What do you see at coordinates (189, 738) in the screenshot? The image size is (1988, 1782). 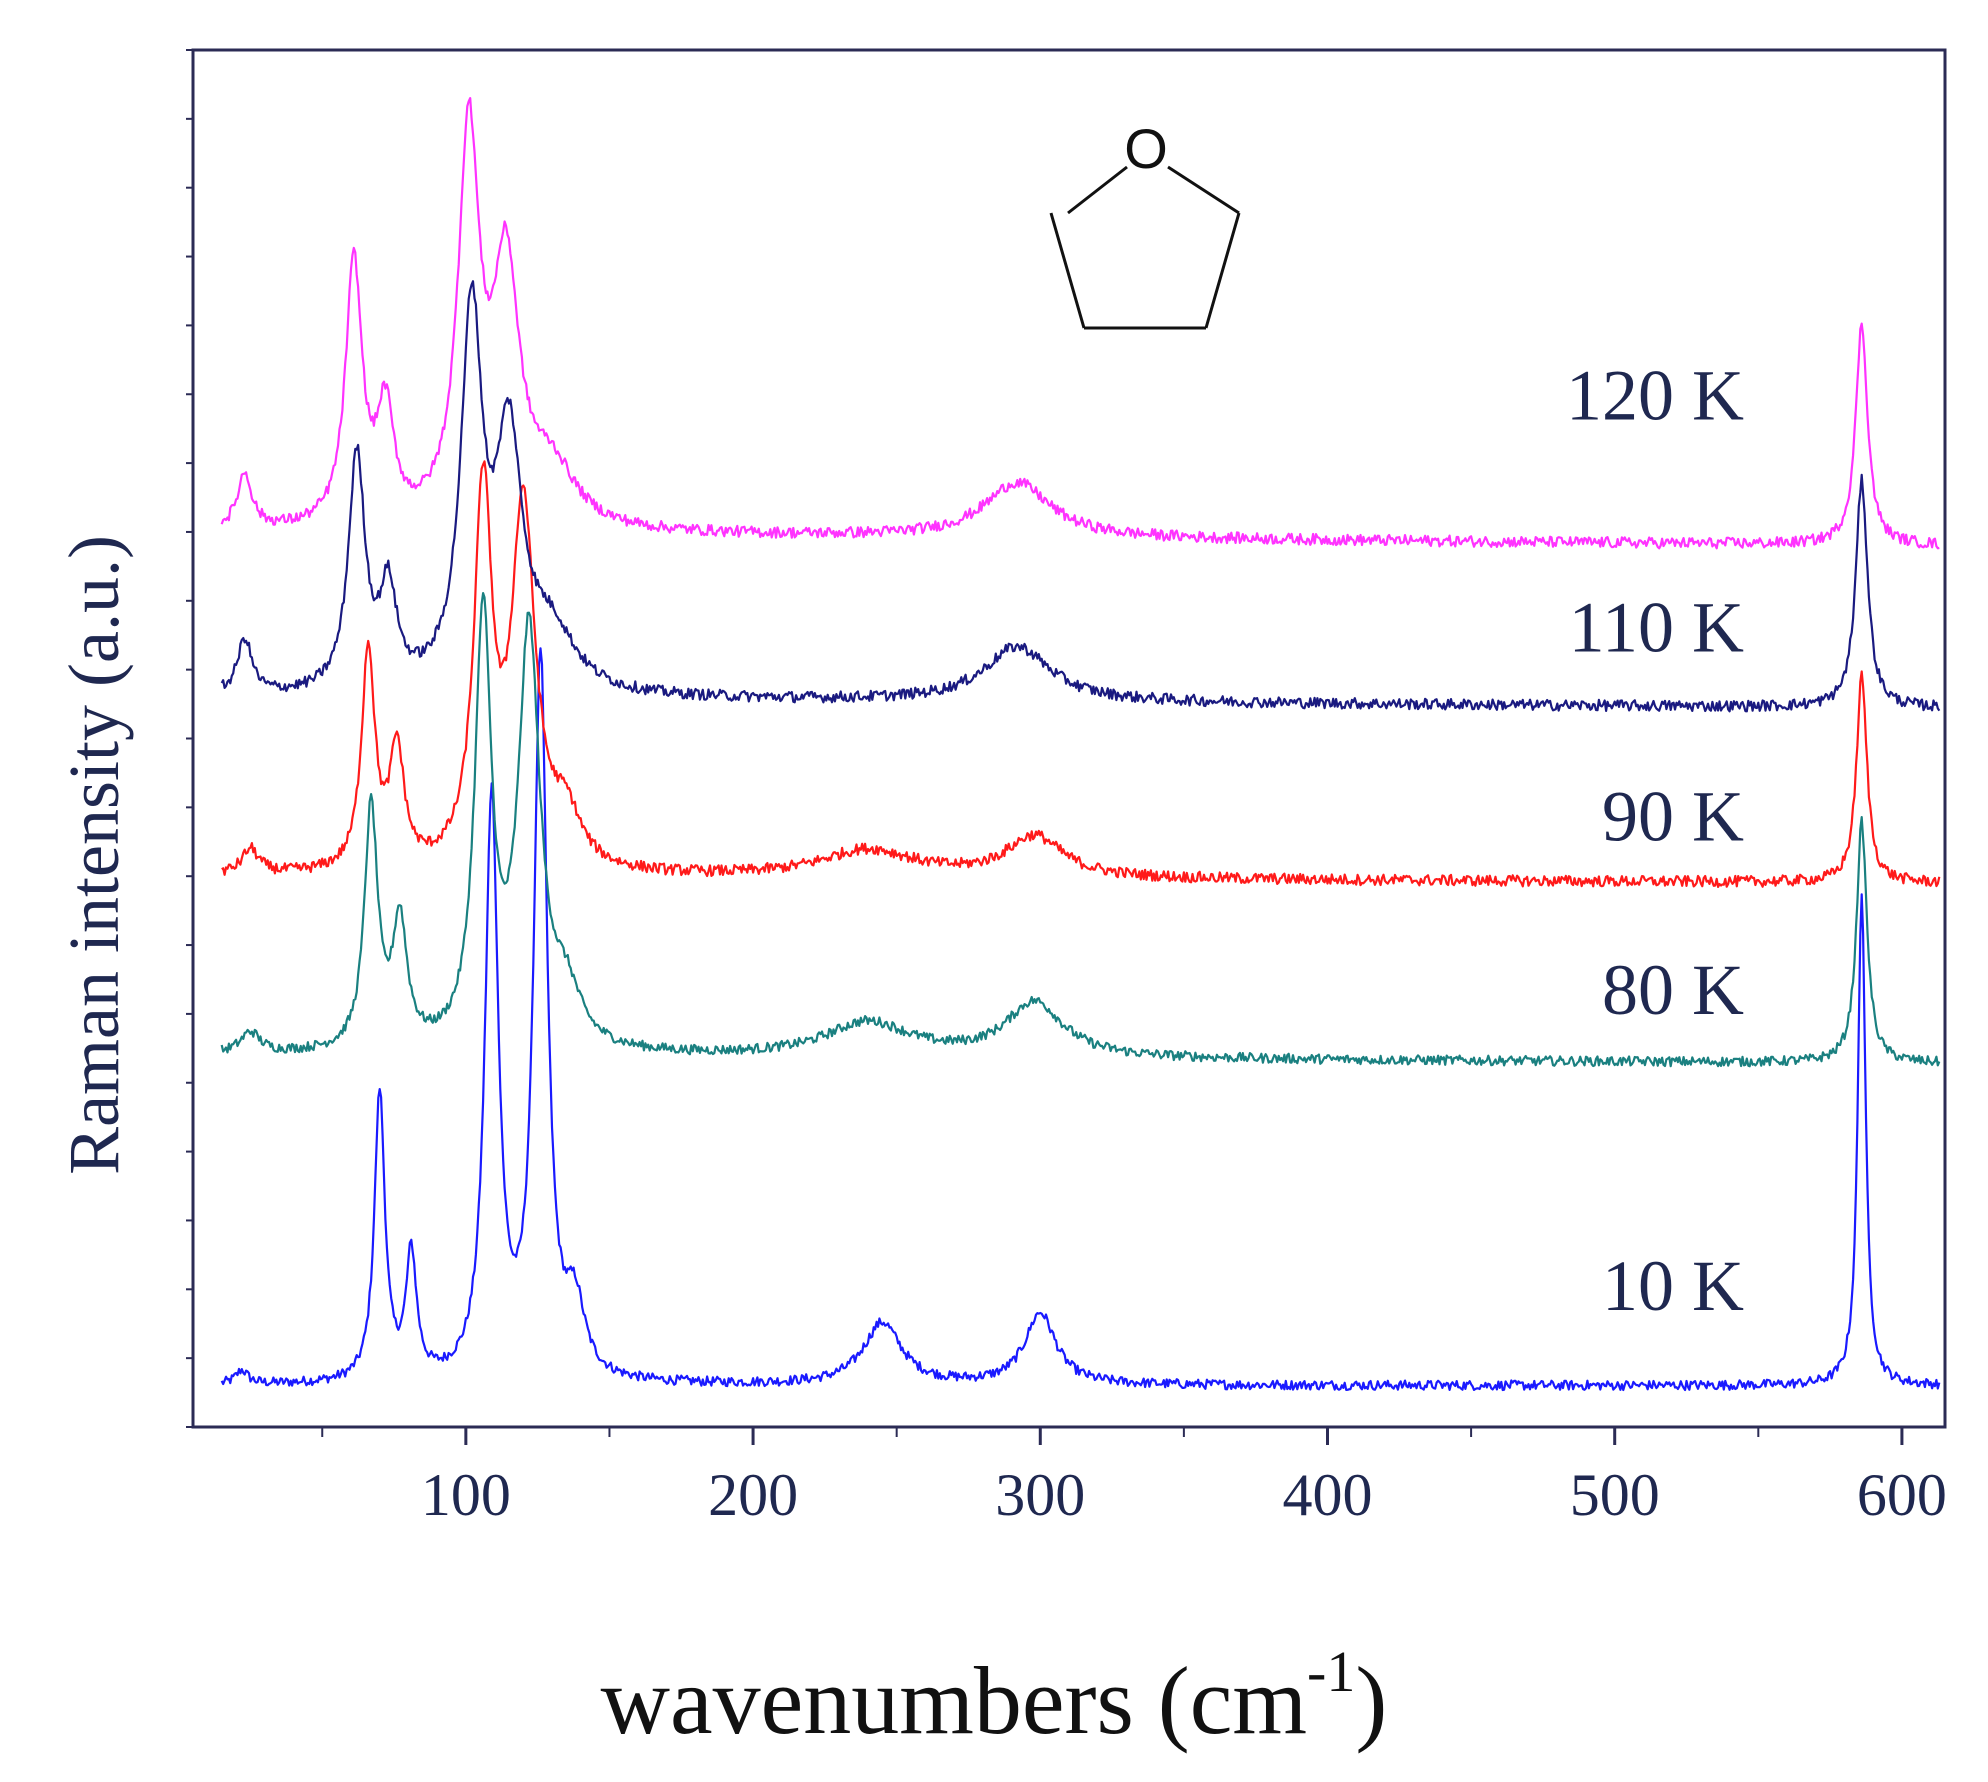 I see `y-axis-ticks` at bounding box center [189, 738].